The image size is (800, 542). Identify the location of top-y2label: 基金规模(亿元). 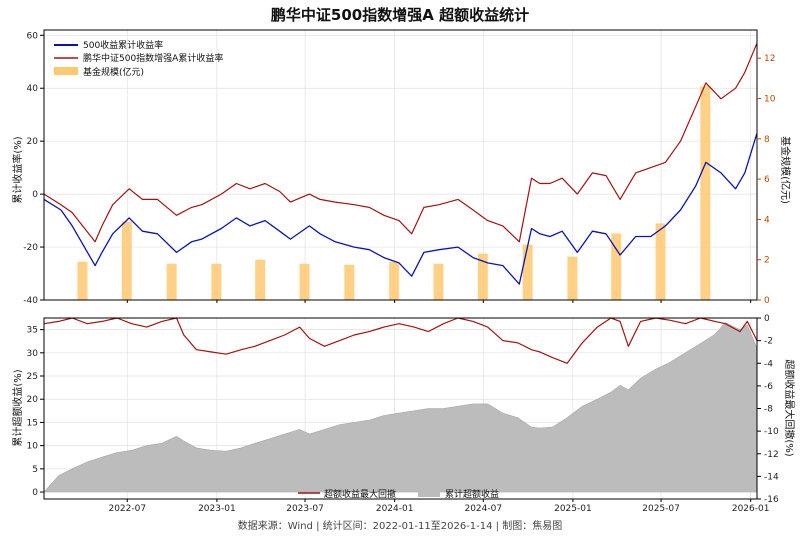
(785, 170).